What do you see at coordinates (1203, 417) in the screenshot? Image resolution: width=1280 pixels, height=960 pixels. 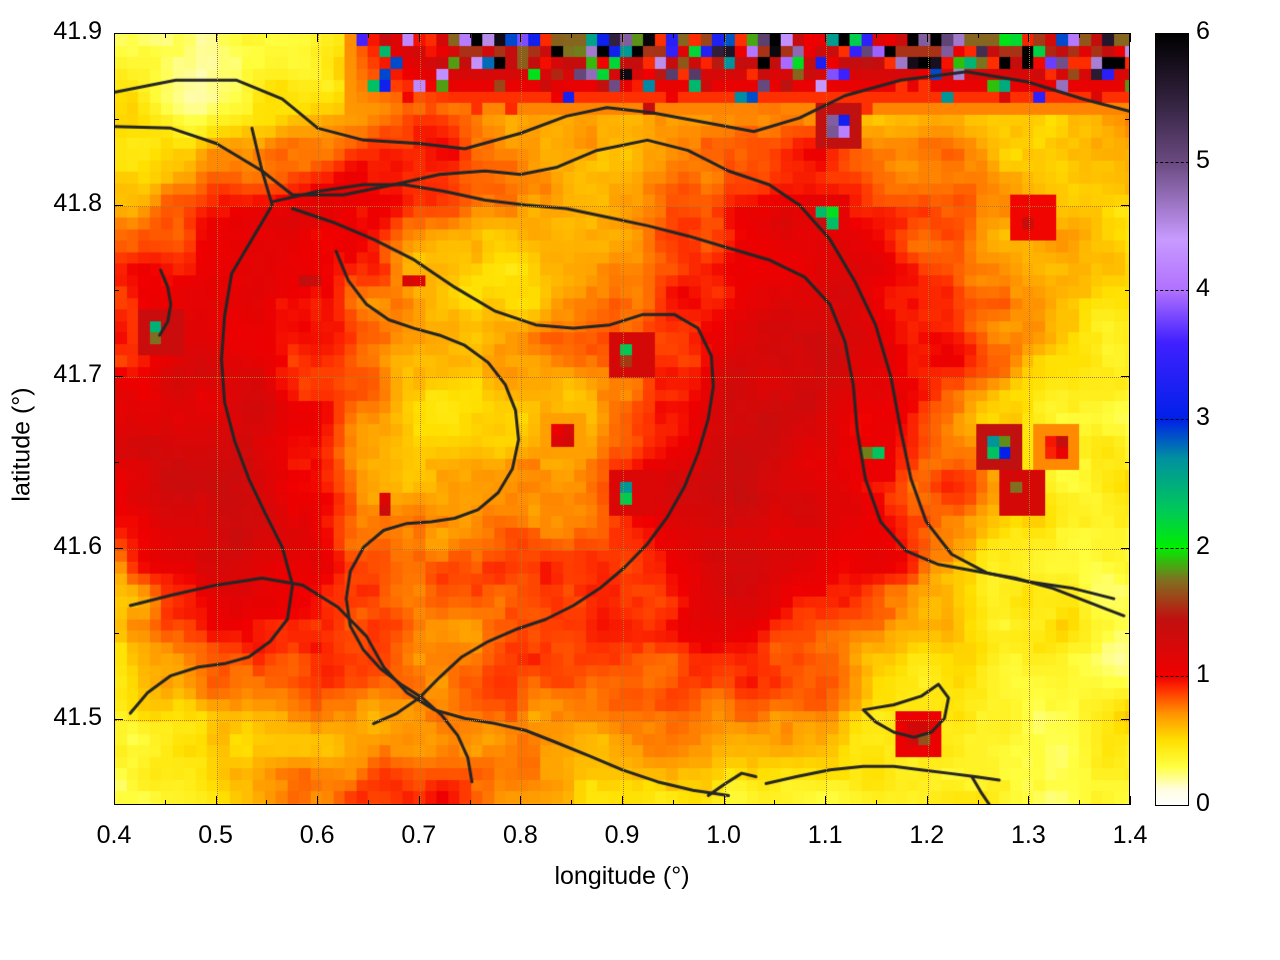 I see `colorbar-tick-label: 3` at bounding box center [1203, 417].